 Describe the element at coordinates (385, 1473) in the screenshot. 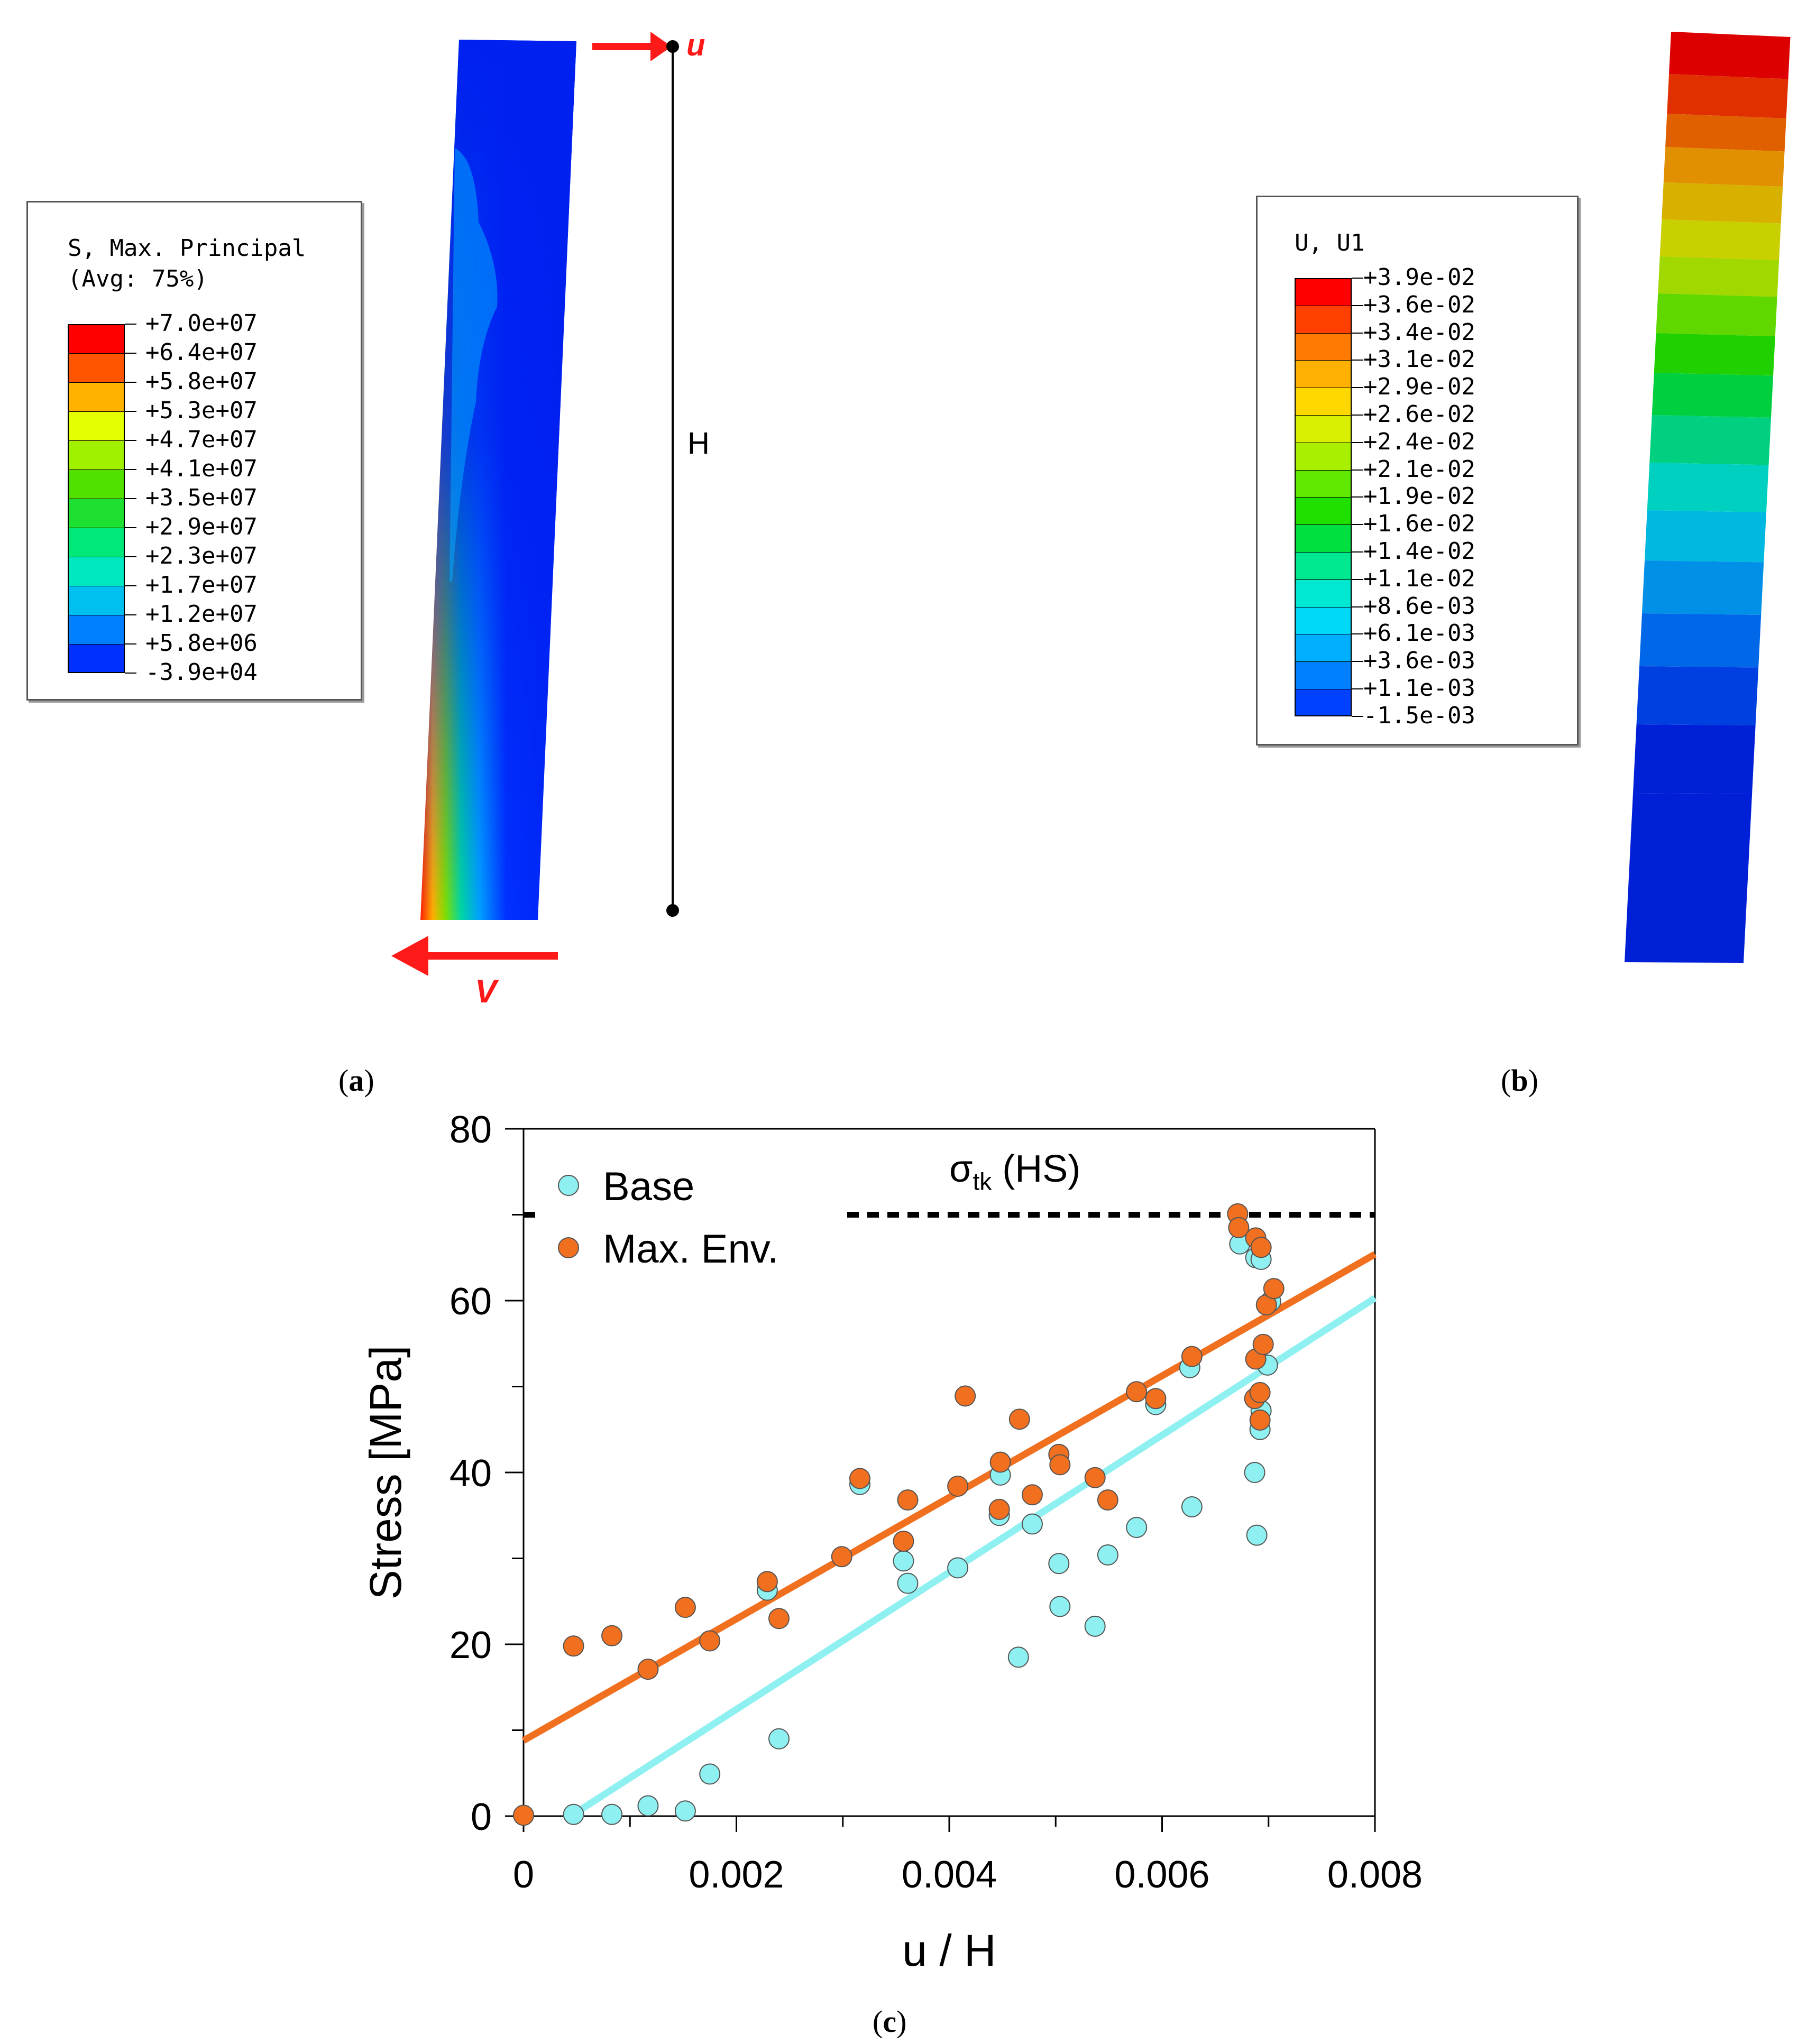

I see `y-axis-label: Stress [MPa]` at that location.